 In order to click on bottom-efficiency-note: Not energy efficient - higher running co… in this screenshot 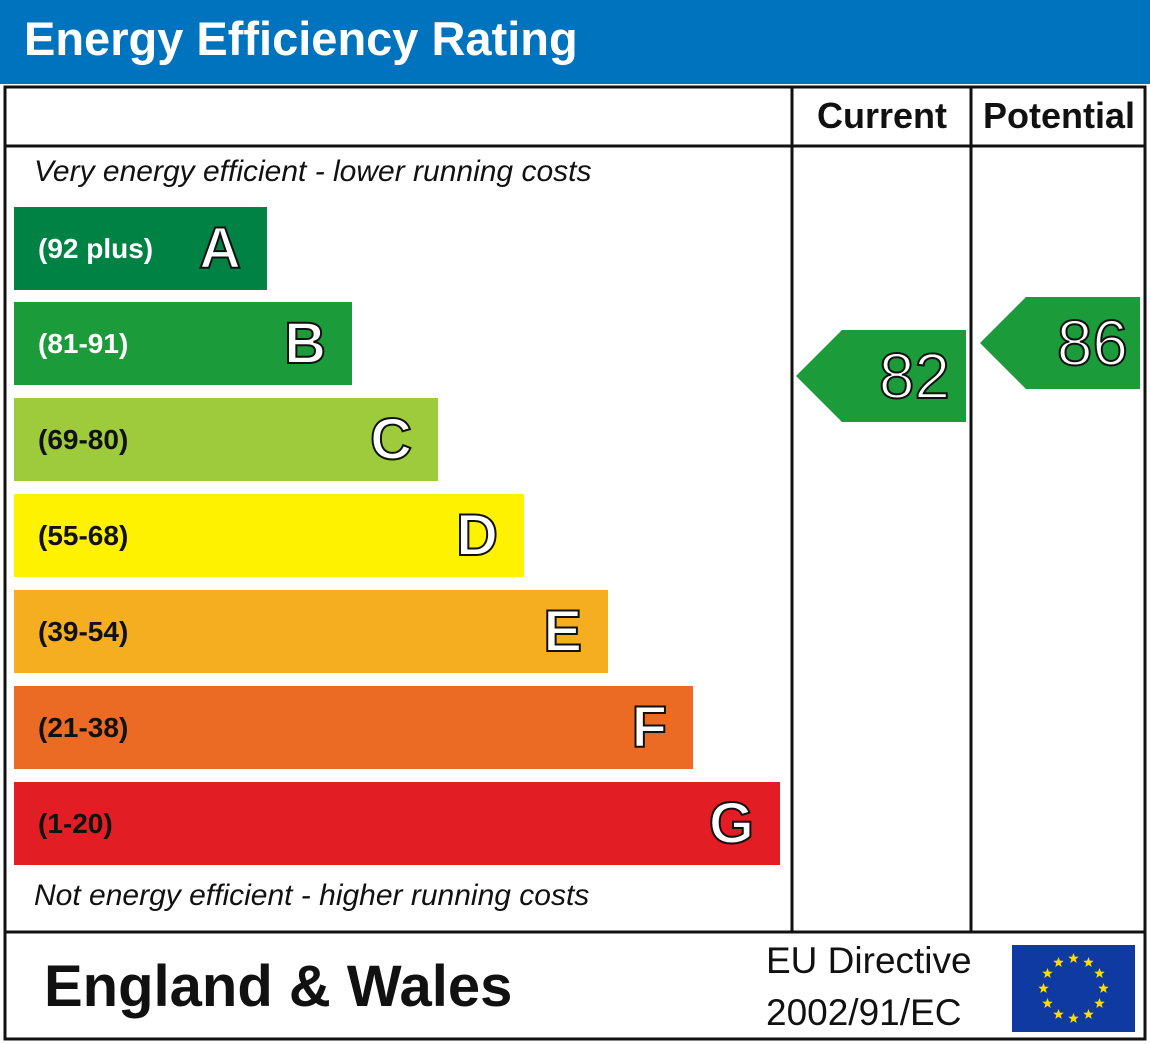, I will do `click(312, 895)`.